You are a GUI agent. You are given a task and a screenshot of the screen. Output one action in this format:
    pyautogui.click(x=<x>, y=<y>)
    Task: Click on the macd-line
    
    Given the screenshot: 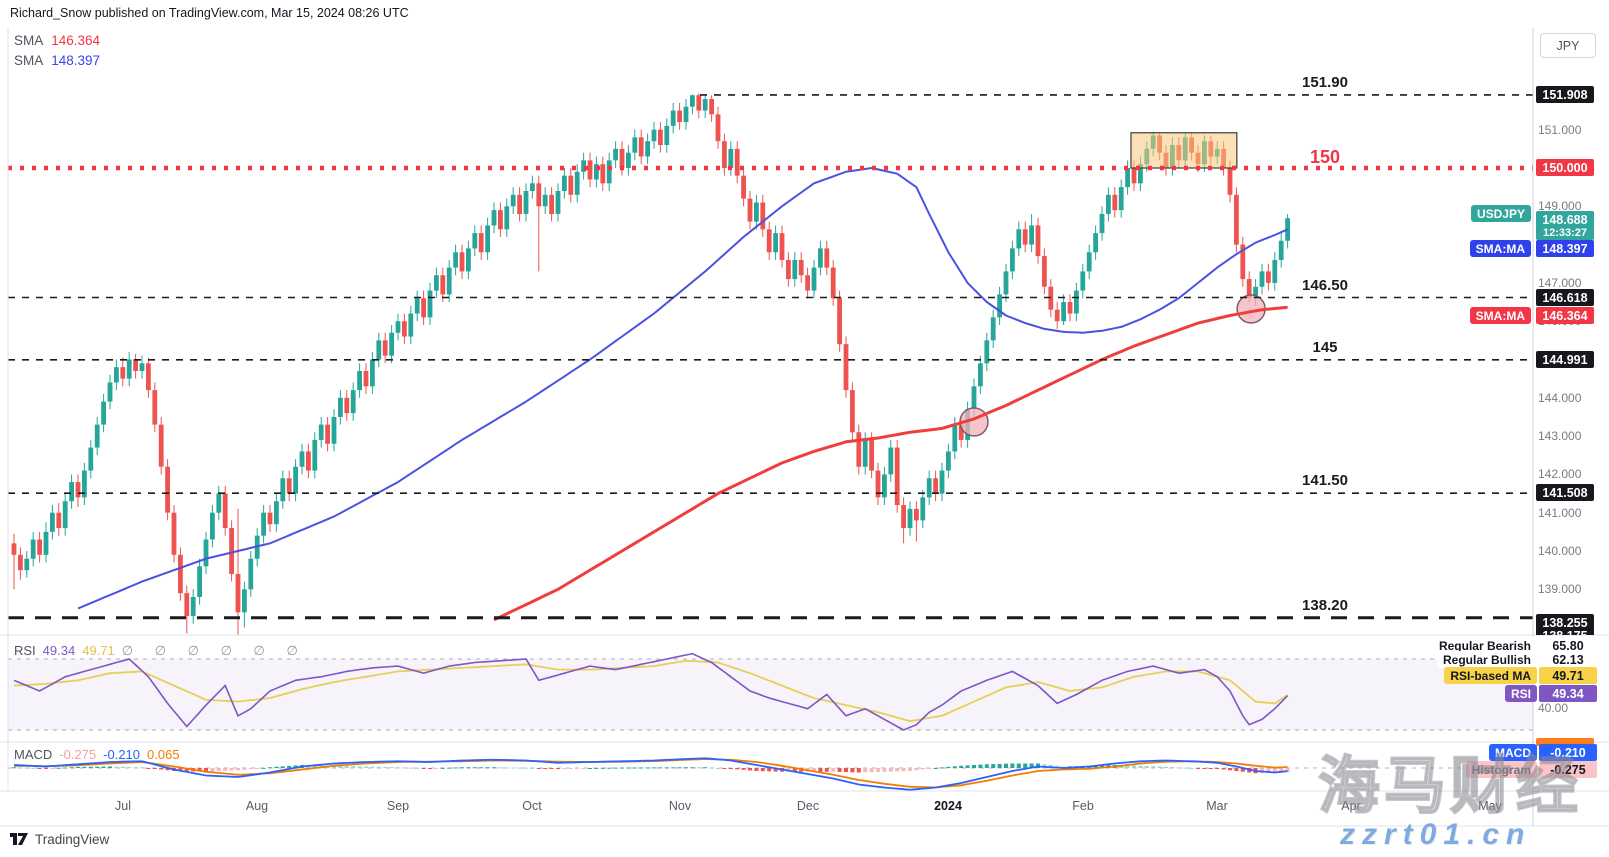 What is the action you would take?
    pyautogui.click(x=650, y=774)
    